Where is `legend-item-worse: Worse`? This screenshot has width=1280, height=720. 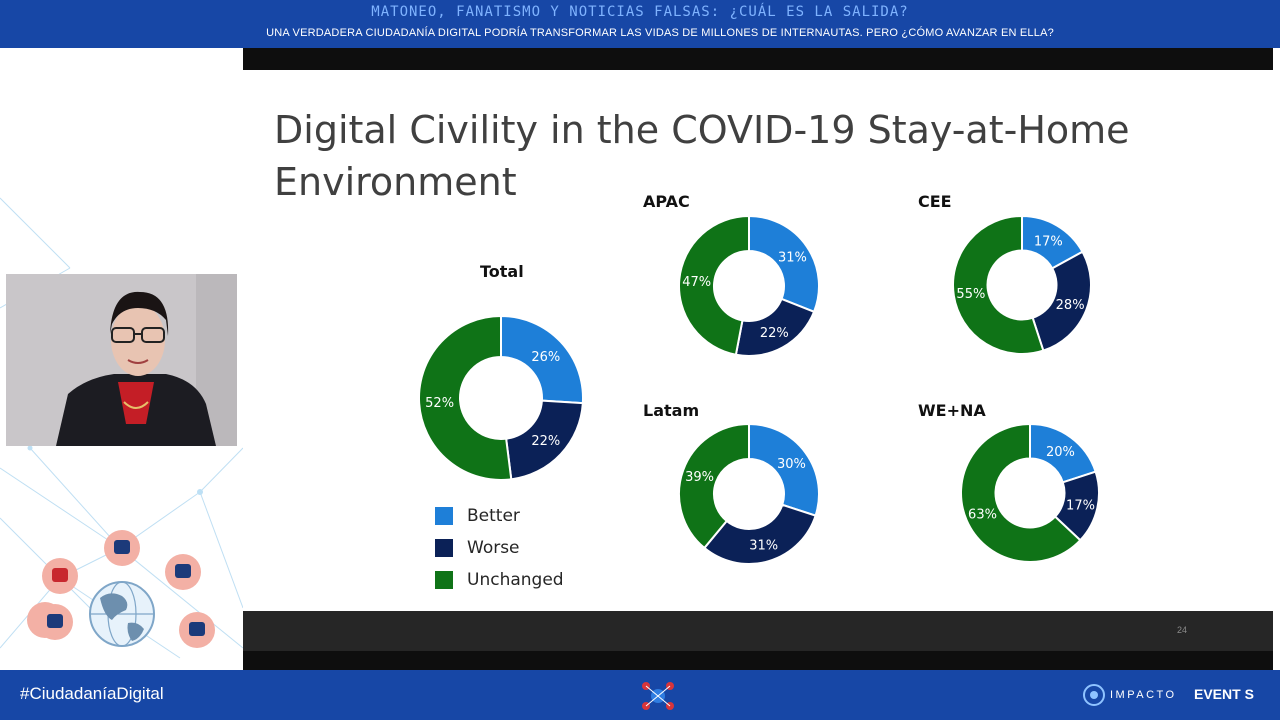
legend-item-worse: Worse is located at coordinates (499, 548).